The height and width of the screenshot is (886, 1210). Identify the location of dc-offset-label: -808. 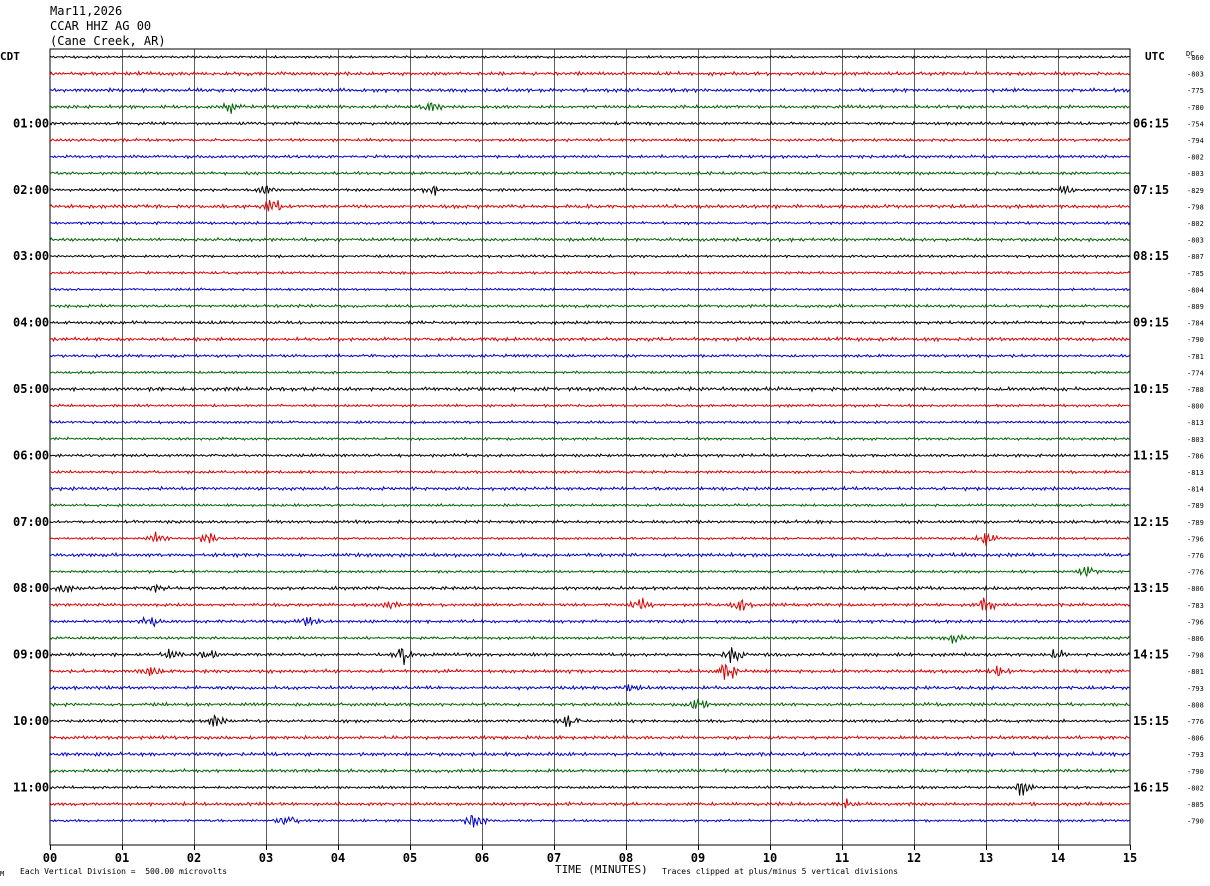
(1195, 705).